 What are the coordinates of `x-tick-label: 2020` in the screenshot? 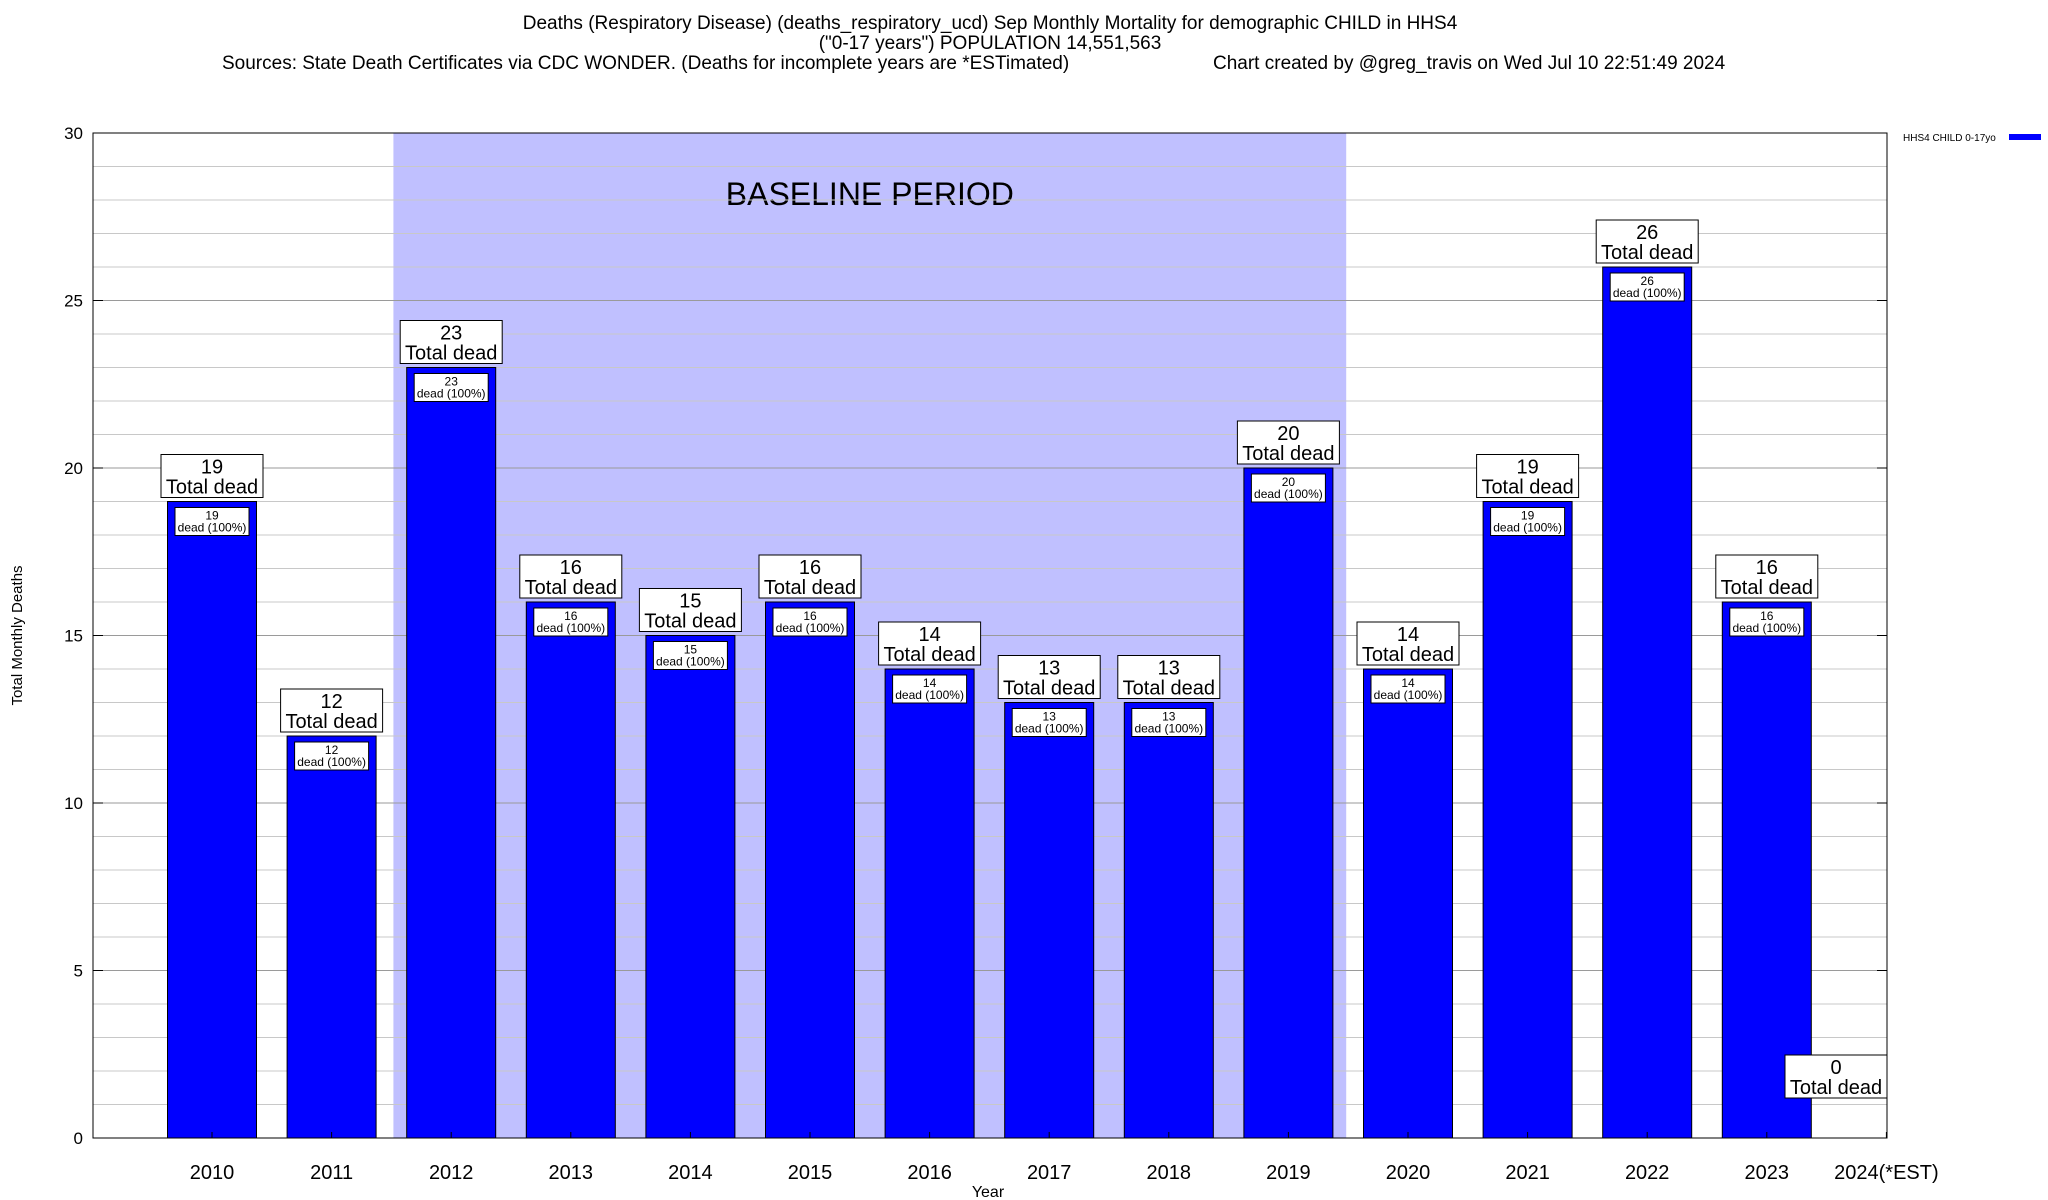 It's located at (1408, 1173).